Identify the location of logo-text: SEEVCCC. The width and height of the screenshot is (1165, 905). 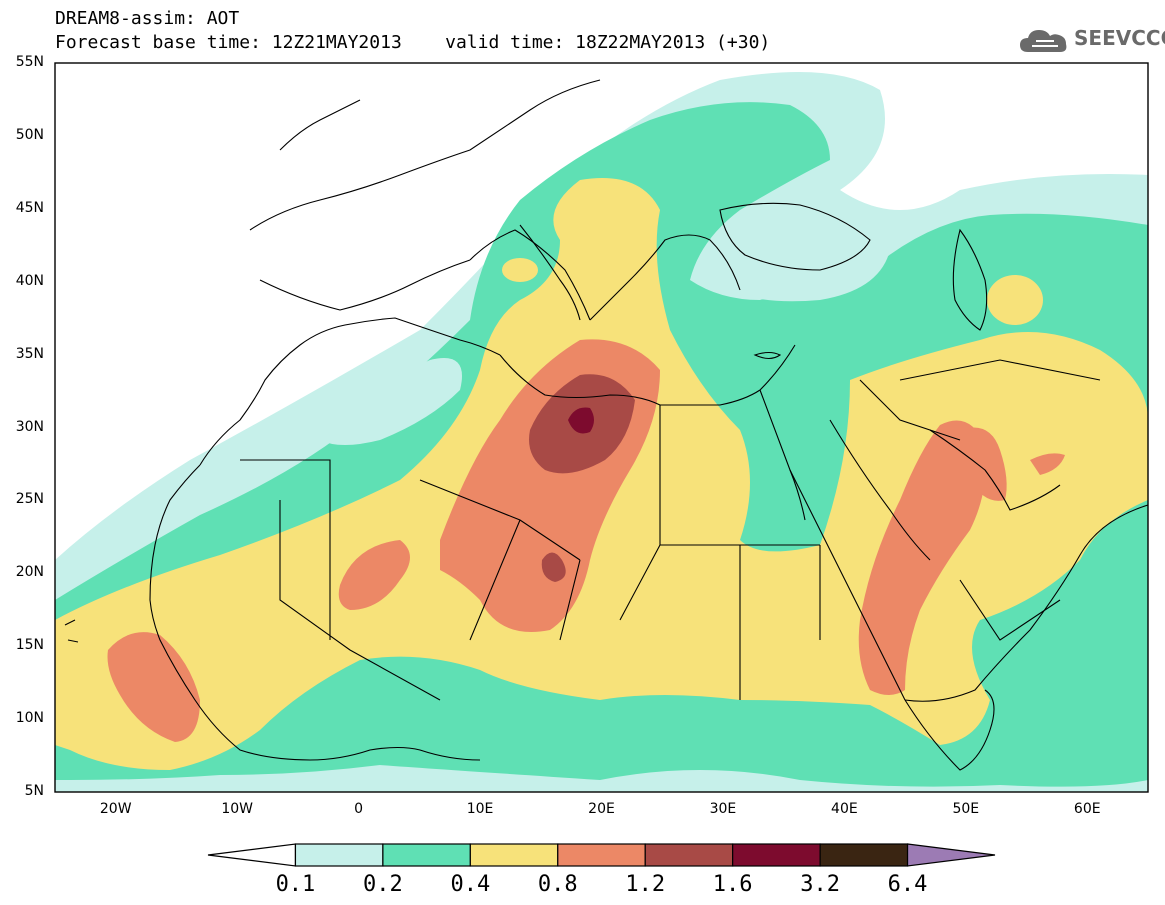
(1119, 38).